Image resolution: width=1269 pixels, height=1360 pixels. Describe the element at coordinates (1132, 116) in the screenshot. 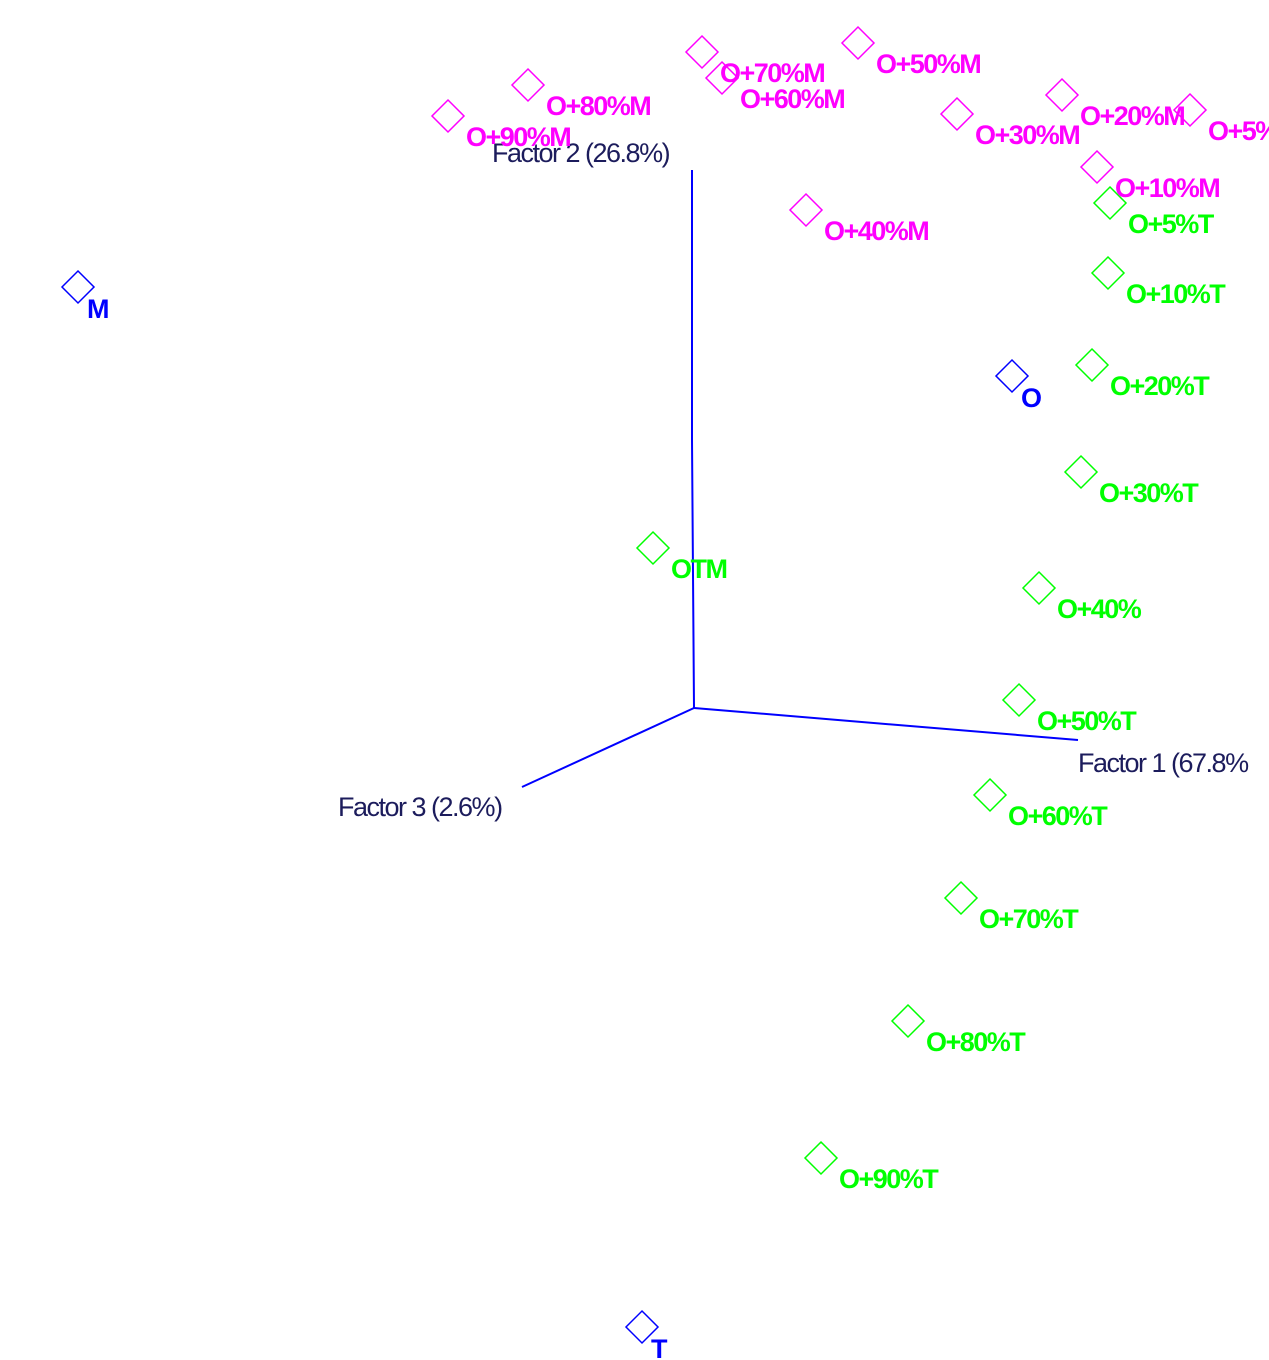

I see `point-label: O+20%M` at that location.